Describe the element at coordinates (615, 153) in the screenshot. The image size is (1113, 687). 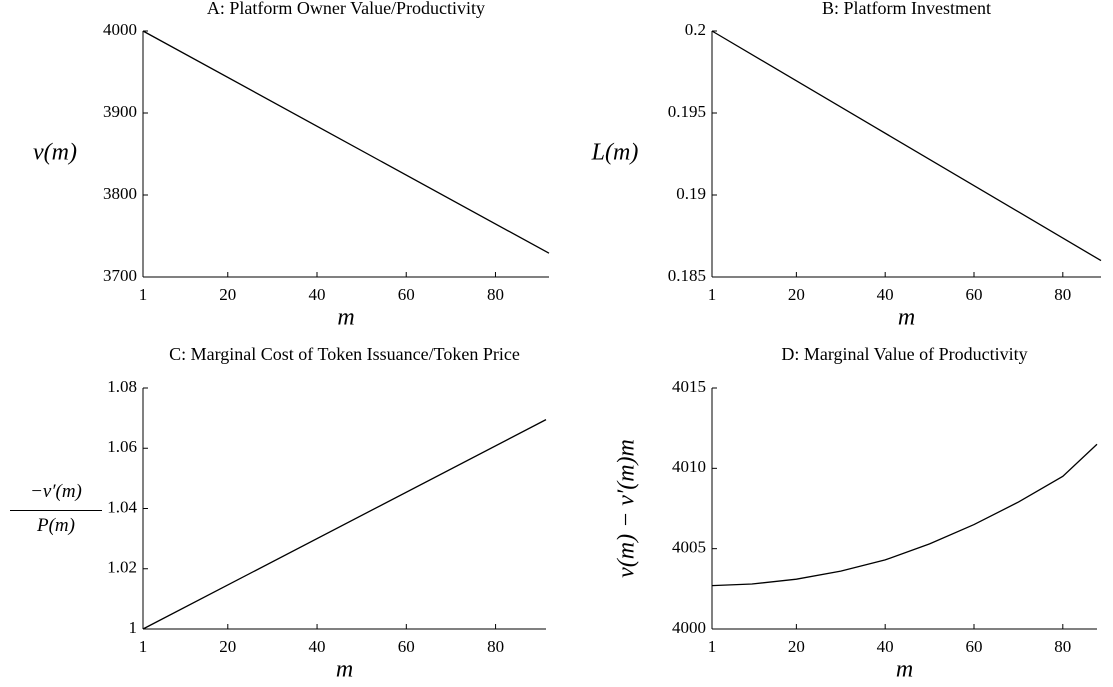
I see `y-axis-label: L(m)` at that location.